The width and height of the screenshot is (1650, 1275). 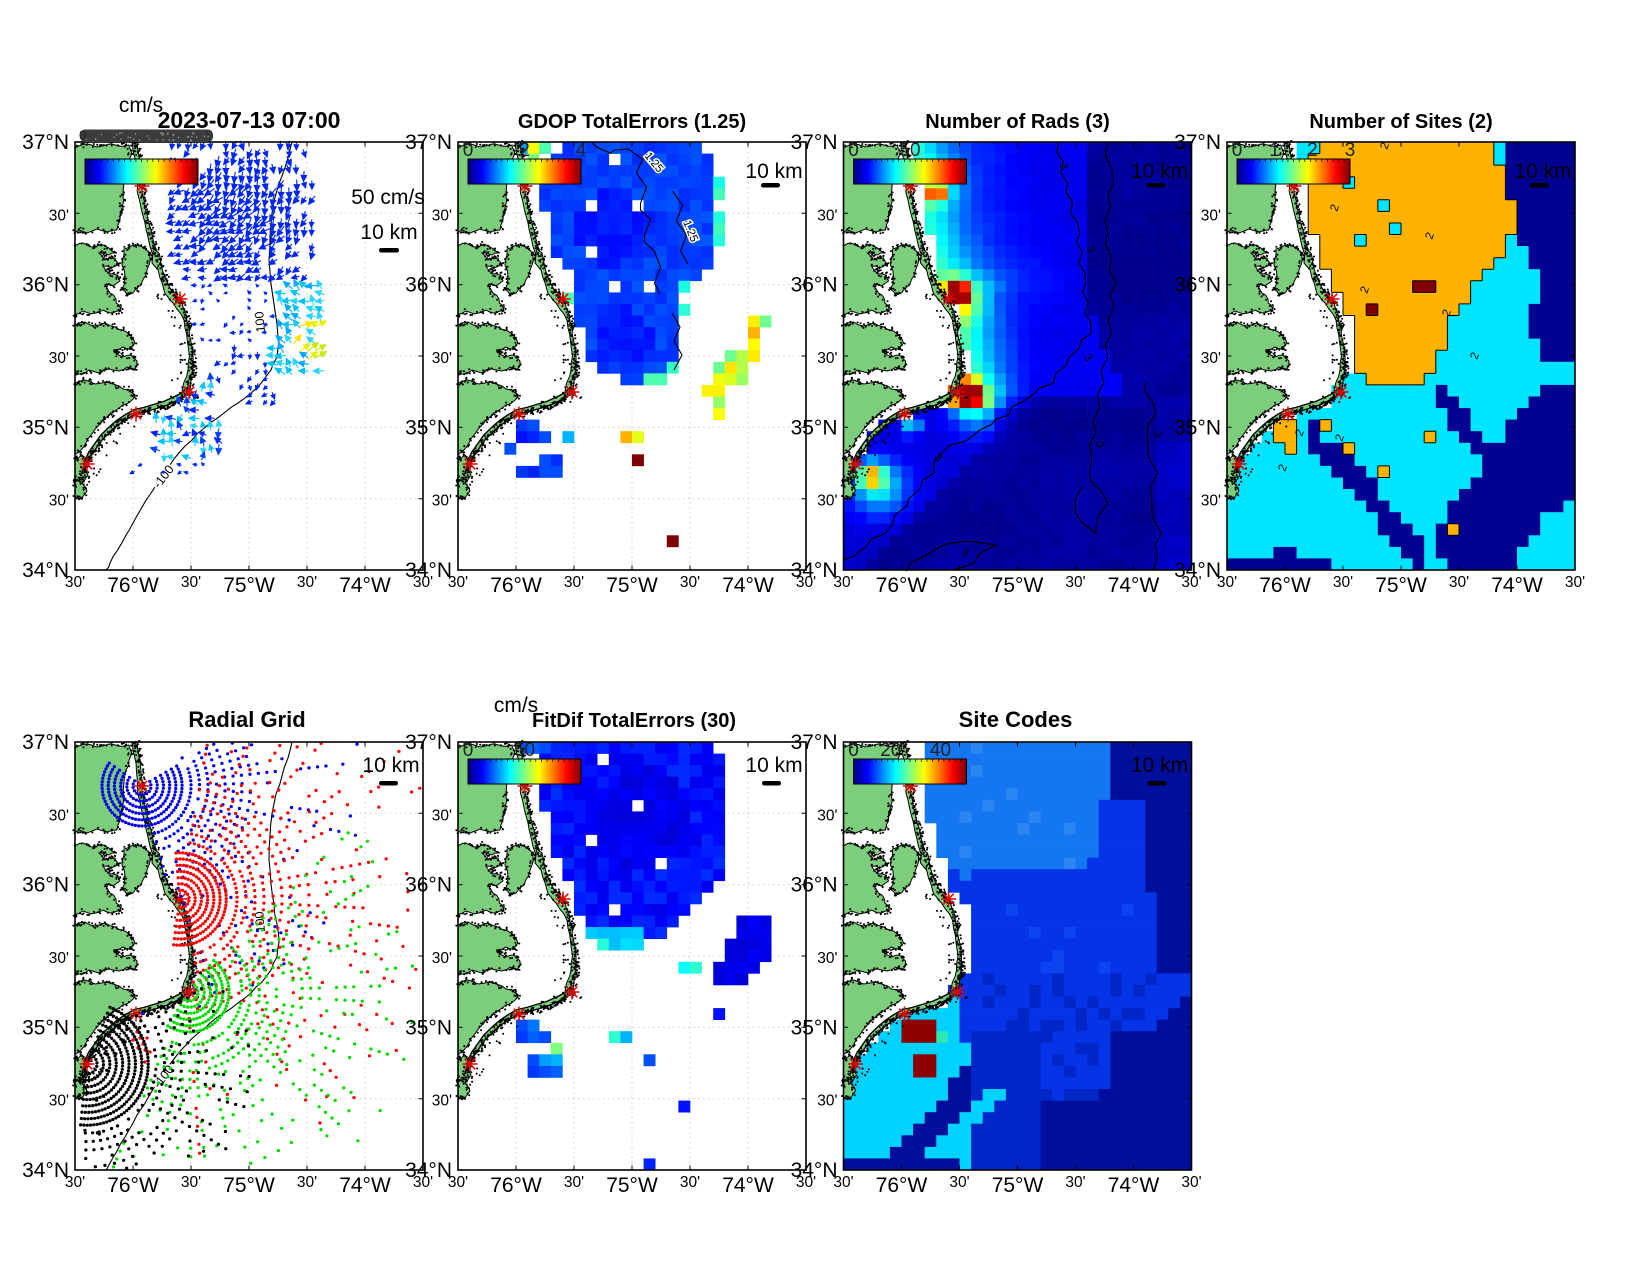 What do you see at coordinates (940, 750) in the screenshot?
I see `svg-text: 40` at bounding box center [940, 750].